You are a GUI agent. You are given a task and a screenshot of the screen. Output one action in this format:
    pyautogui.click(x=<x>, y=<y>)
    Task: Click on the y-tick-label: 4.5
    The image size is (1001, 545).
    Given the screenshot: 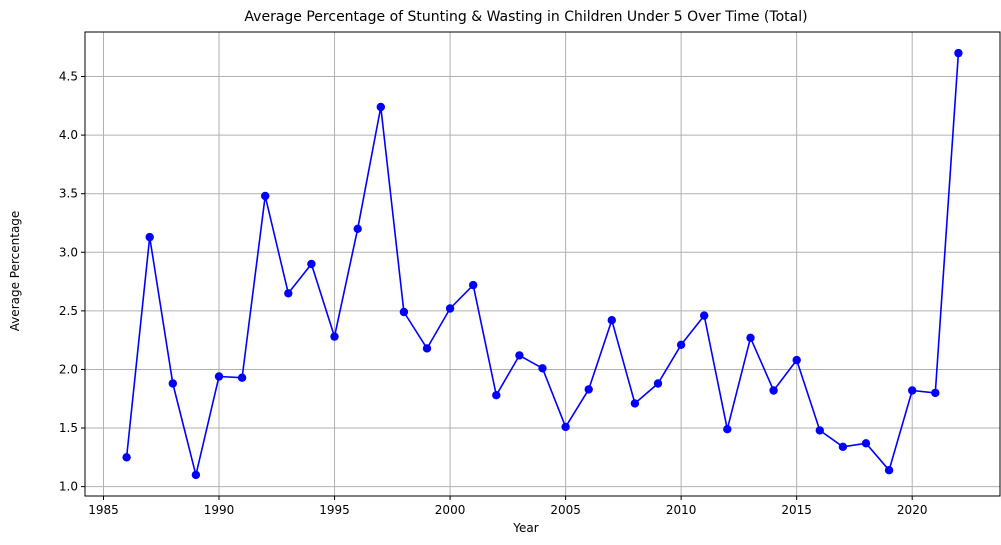 What is the action you would take?
    pyautogui.click(x=68, y=77)
    